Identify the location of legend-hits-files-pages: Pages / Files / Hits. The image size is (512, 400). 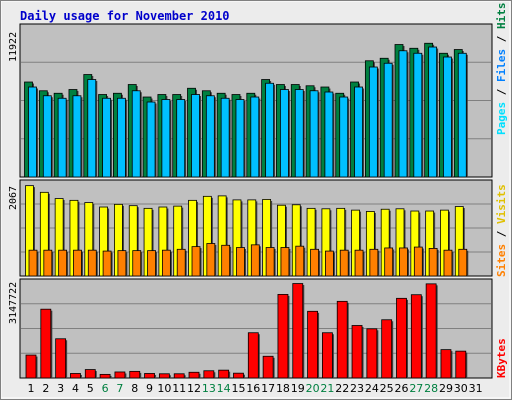
(501, 69).